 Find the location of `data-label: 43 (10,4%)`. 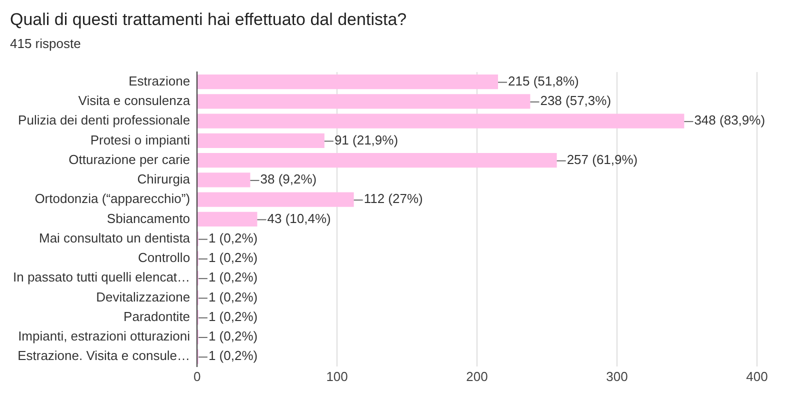

data-label: 43 (10,4%) is located at coordinates (299, 218).